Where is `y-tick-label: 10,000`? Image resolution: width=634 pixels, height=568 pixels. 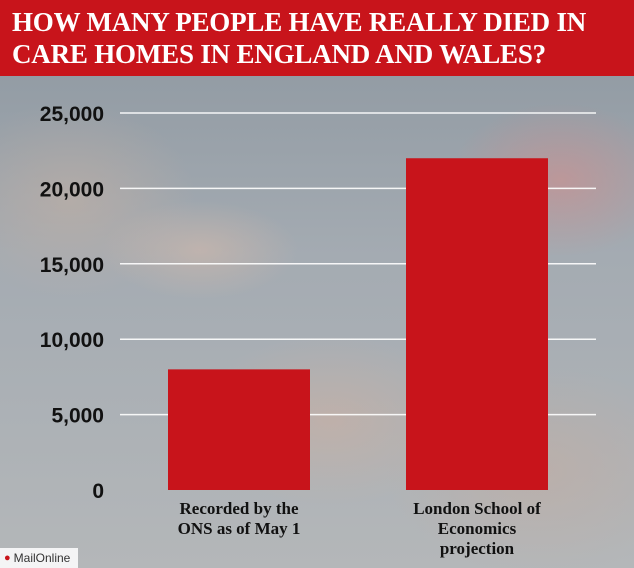
y-tick-label: 10,000 is located at coordinates (72, 340).